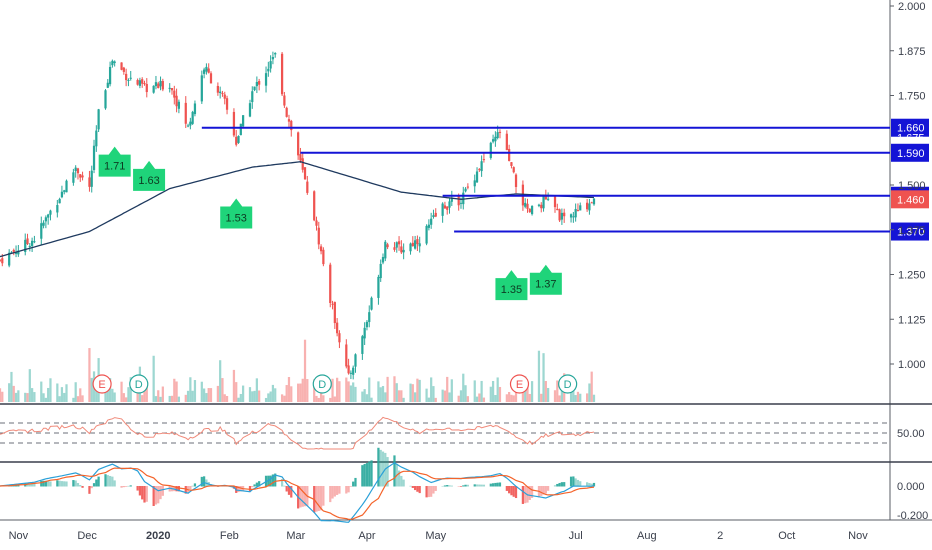 Image resolution: width=932 pixels, height=550 pixels. I want to click on price-axis: 2.000 1.875 1.750 1.500 1.375 1.250 1.125 1.000, so click(908, 186).